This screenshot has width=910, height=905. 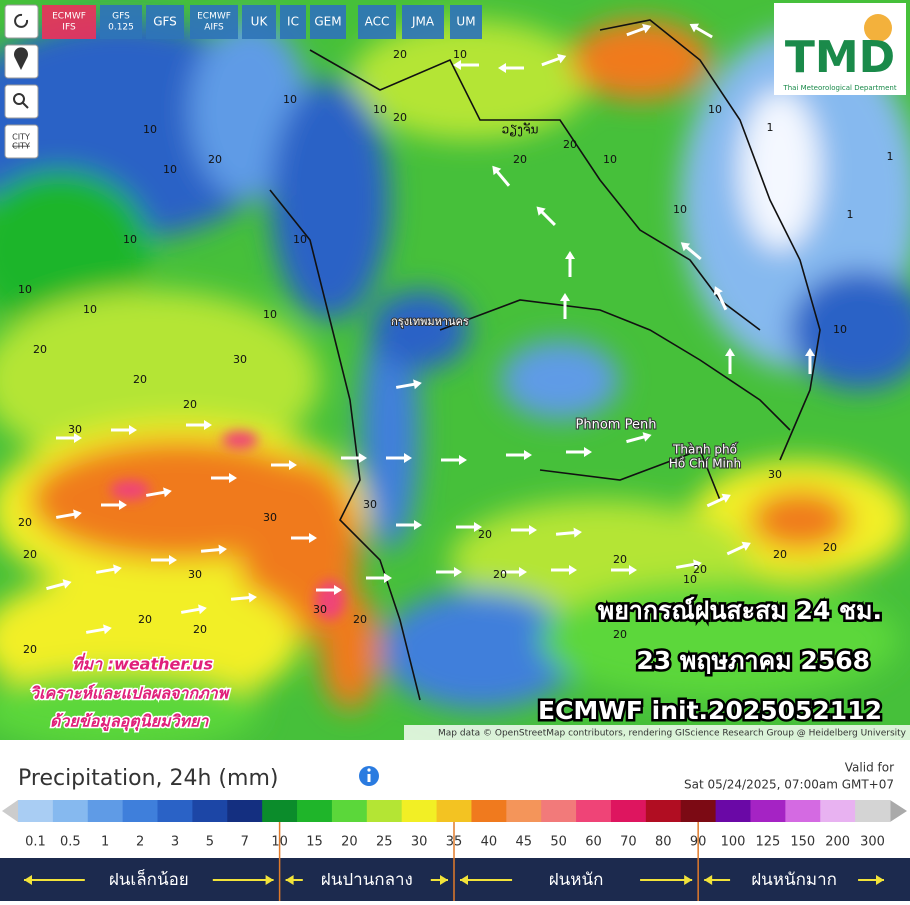 I want to click on attribution-bg, so click(x=657, y=732).